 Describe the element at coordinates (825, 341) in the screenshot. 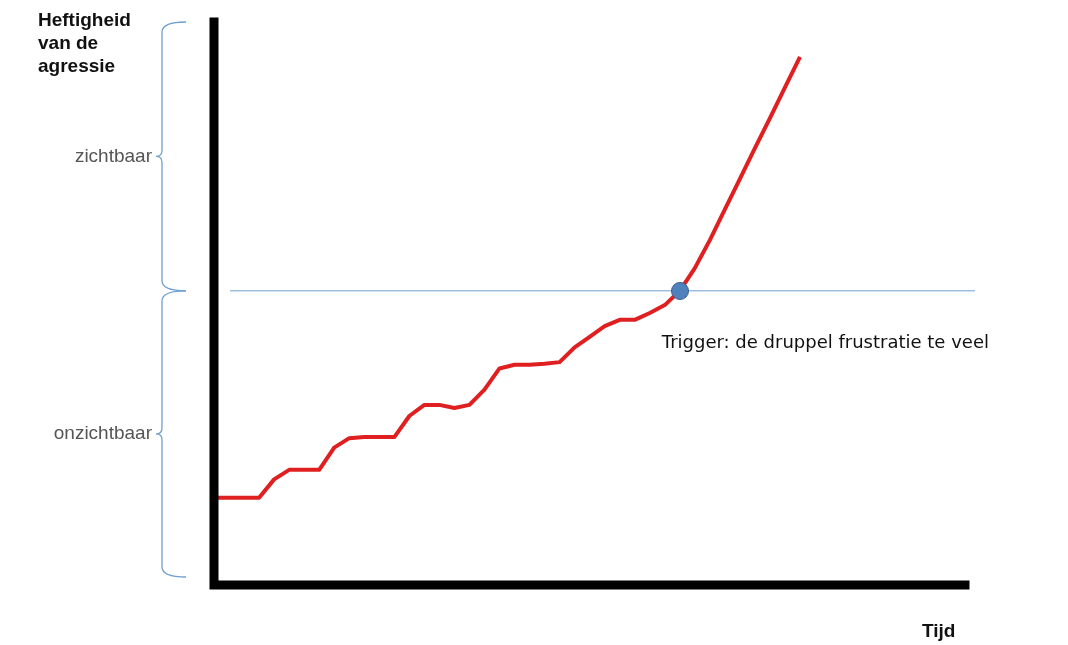

I see `annotation: Trigger: de druppel frustratie te veel` at that location.